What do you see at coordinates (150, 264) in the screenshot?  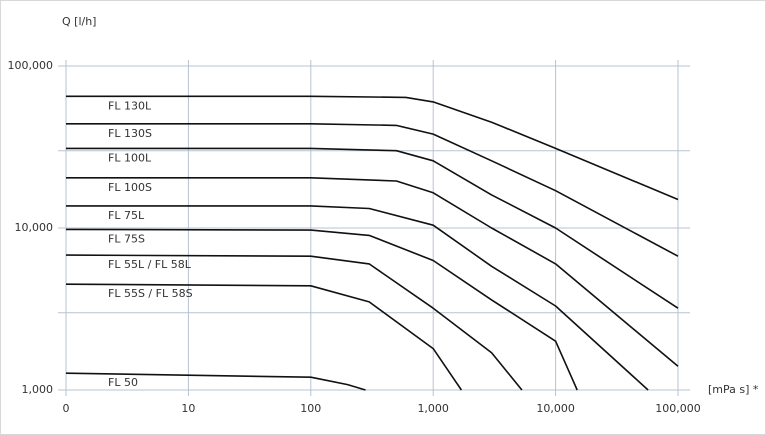 I see `curve-label: FL 55L / FL 58L` at bounding box center [150, 264].